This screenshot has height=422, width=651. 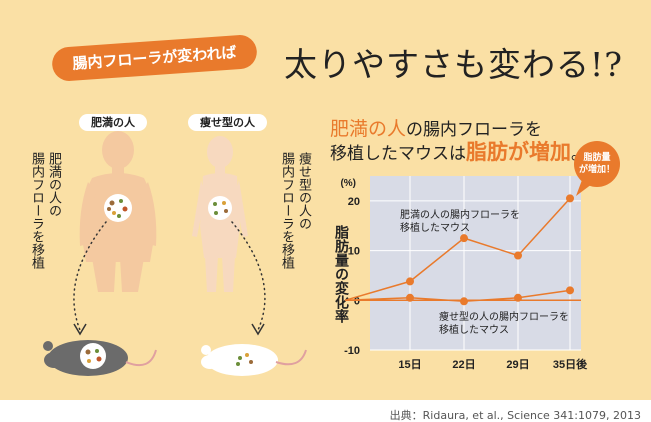 What do you see at coordinates (53, 184) in the screenshot?
I see `obese-caption-line1: 肥満の人の` at bounding box center [53, 184].